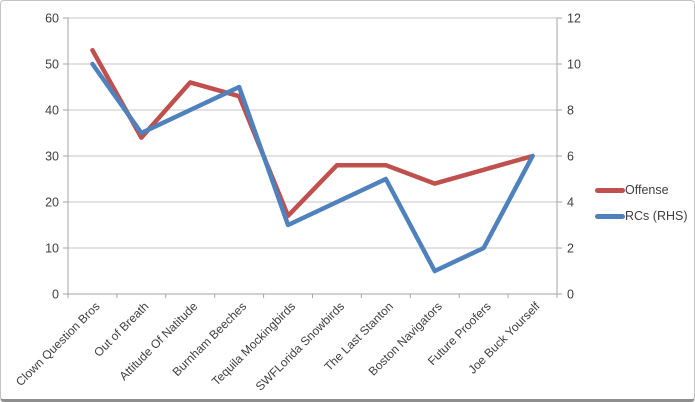 The width and height of the screenshot is (695, 402). What do you see at coordinates (570, 249) in the screenshot?
I see `right-axis-tick-label: 2` at bounding box center [570, 249].